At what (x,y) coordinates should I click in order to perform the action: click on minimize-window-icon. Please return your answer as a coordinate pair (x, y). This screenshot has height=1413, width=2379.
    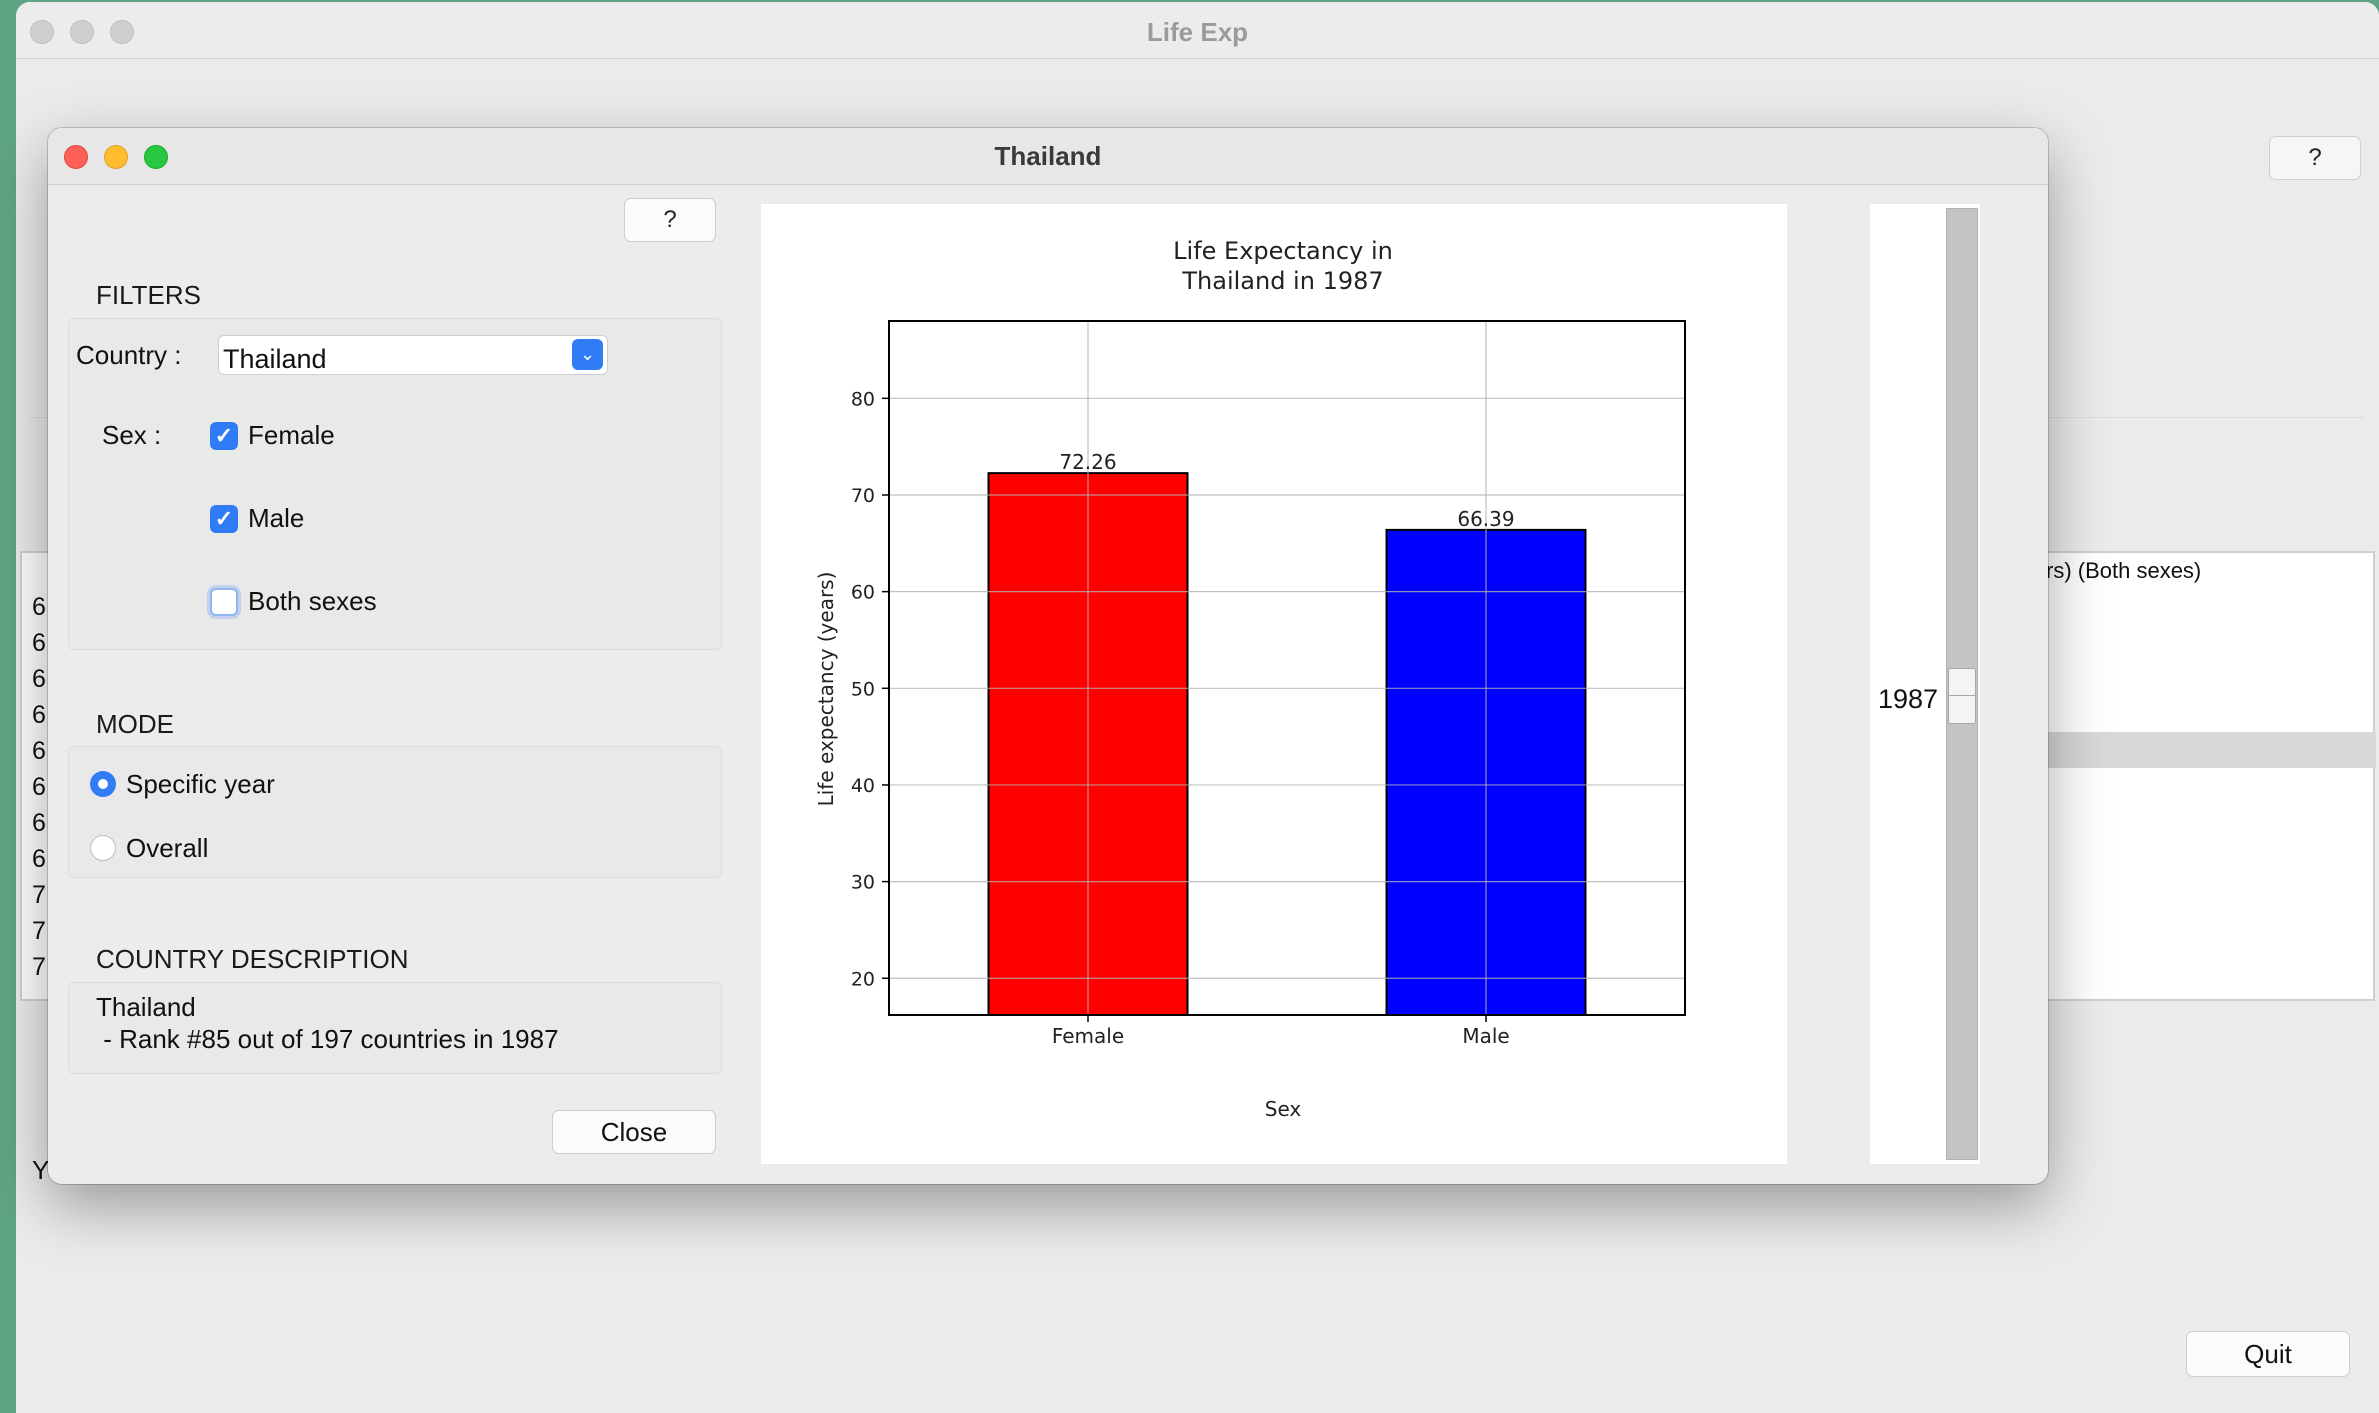
    Looking at the image, I should click on (116, 157).